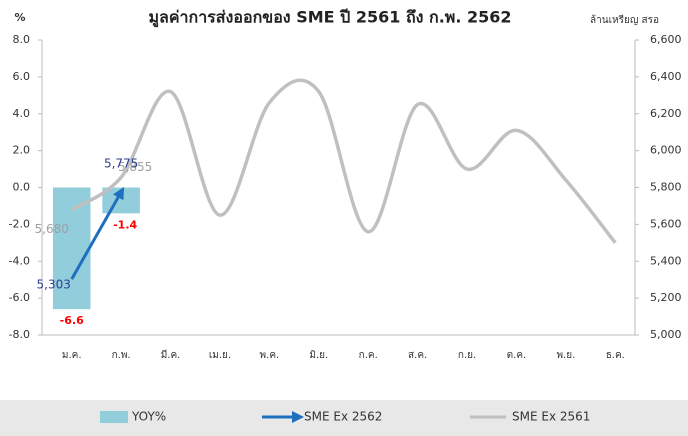  I want to click on y2-tick-label: 6,400, so click(666, 76).